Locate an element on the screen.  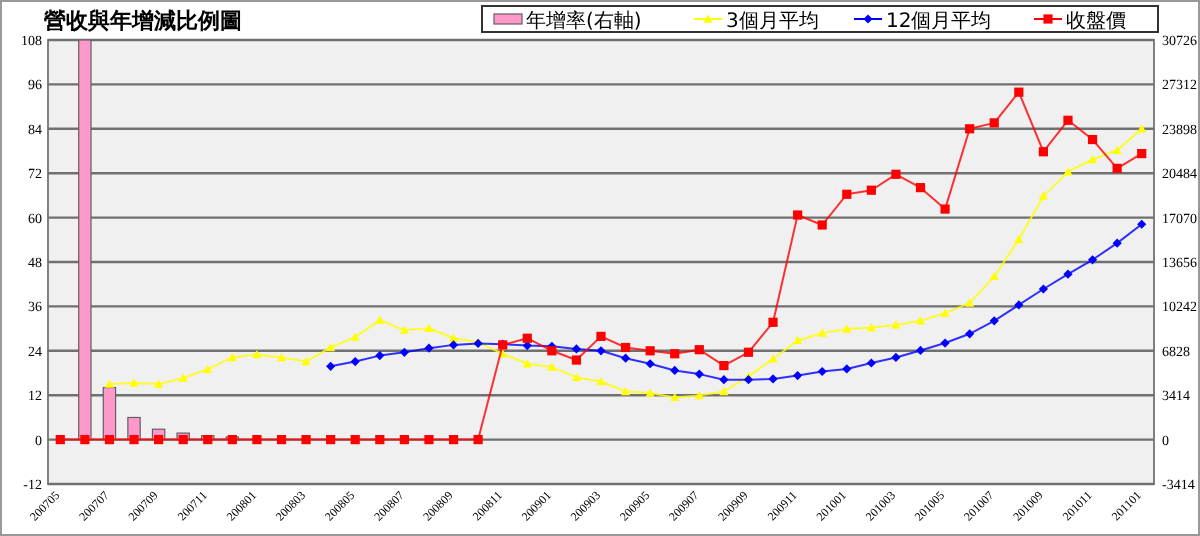
chart-title: 營收與年增減比例圖 is located at coordinates (143, 21).